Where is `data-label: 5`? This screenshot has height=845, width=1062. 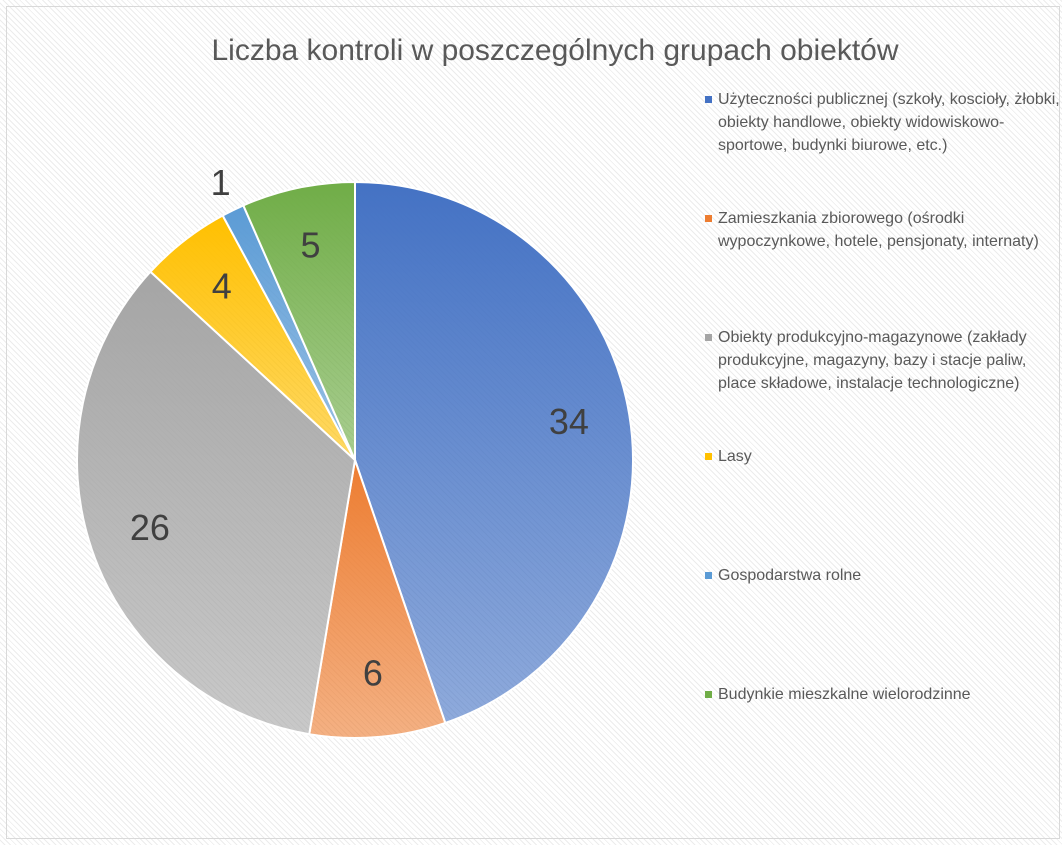 data-label: 5 is located at coordinates (310, 244).